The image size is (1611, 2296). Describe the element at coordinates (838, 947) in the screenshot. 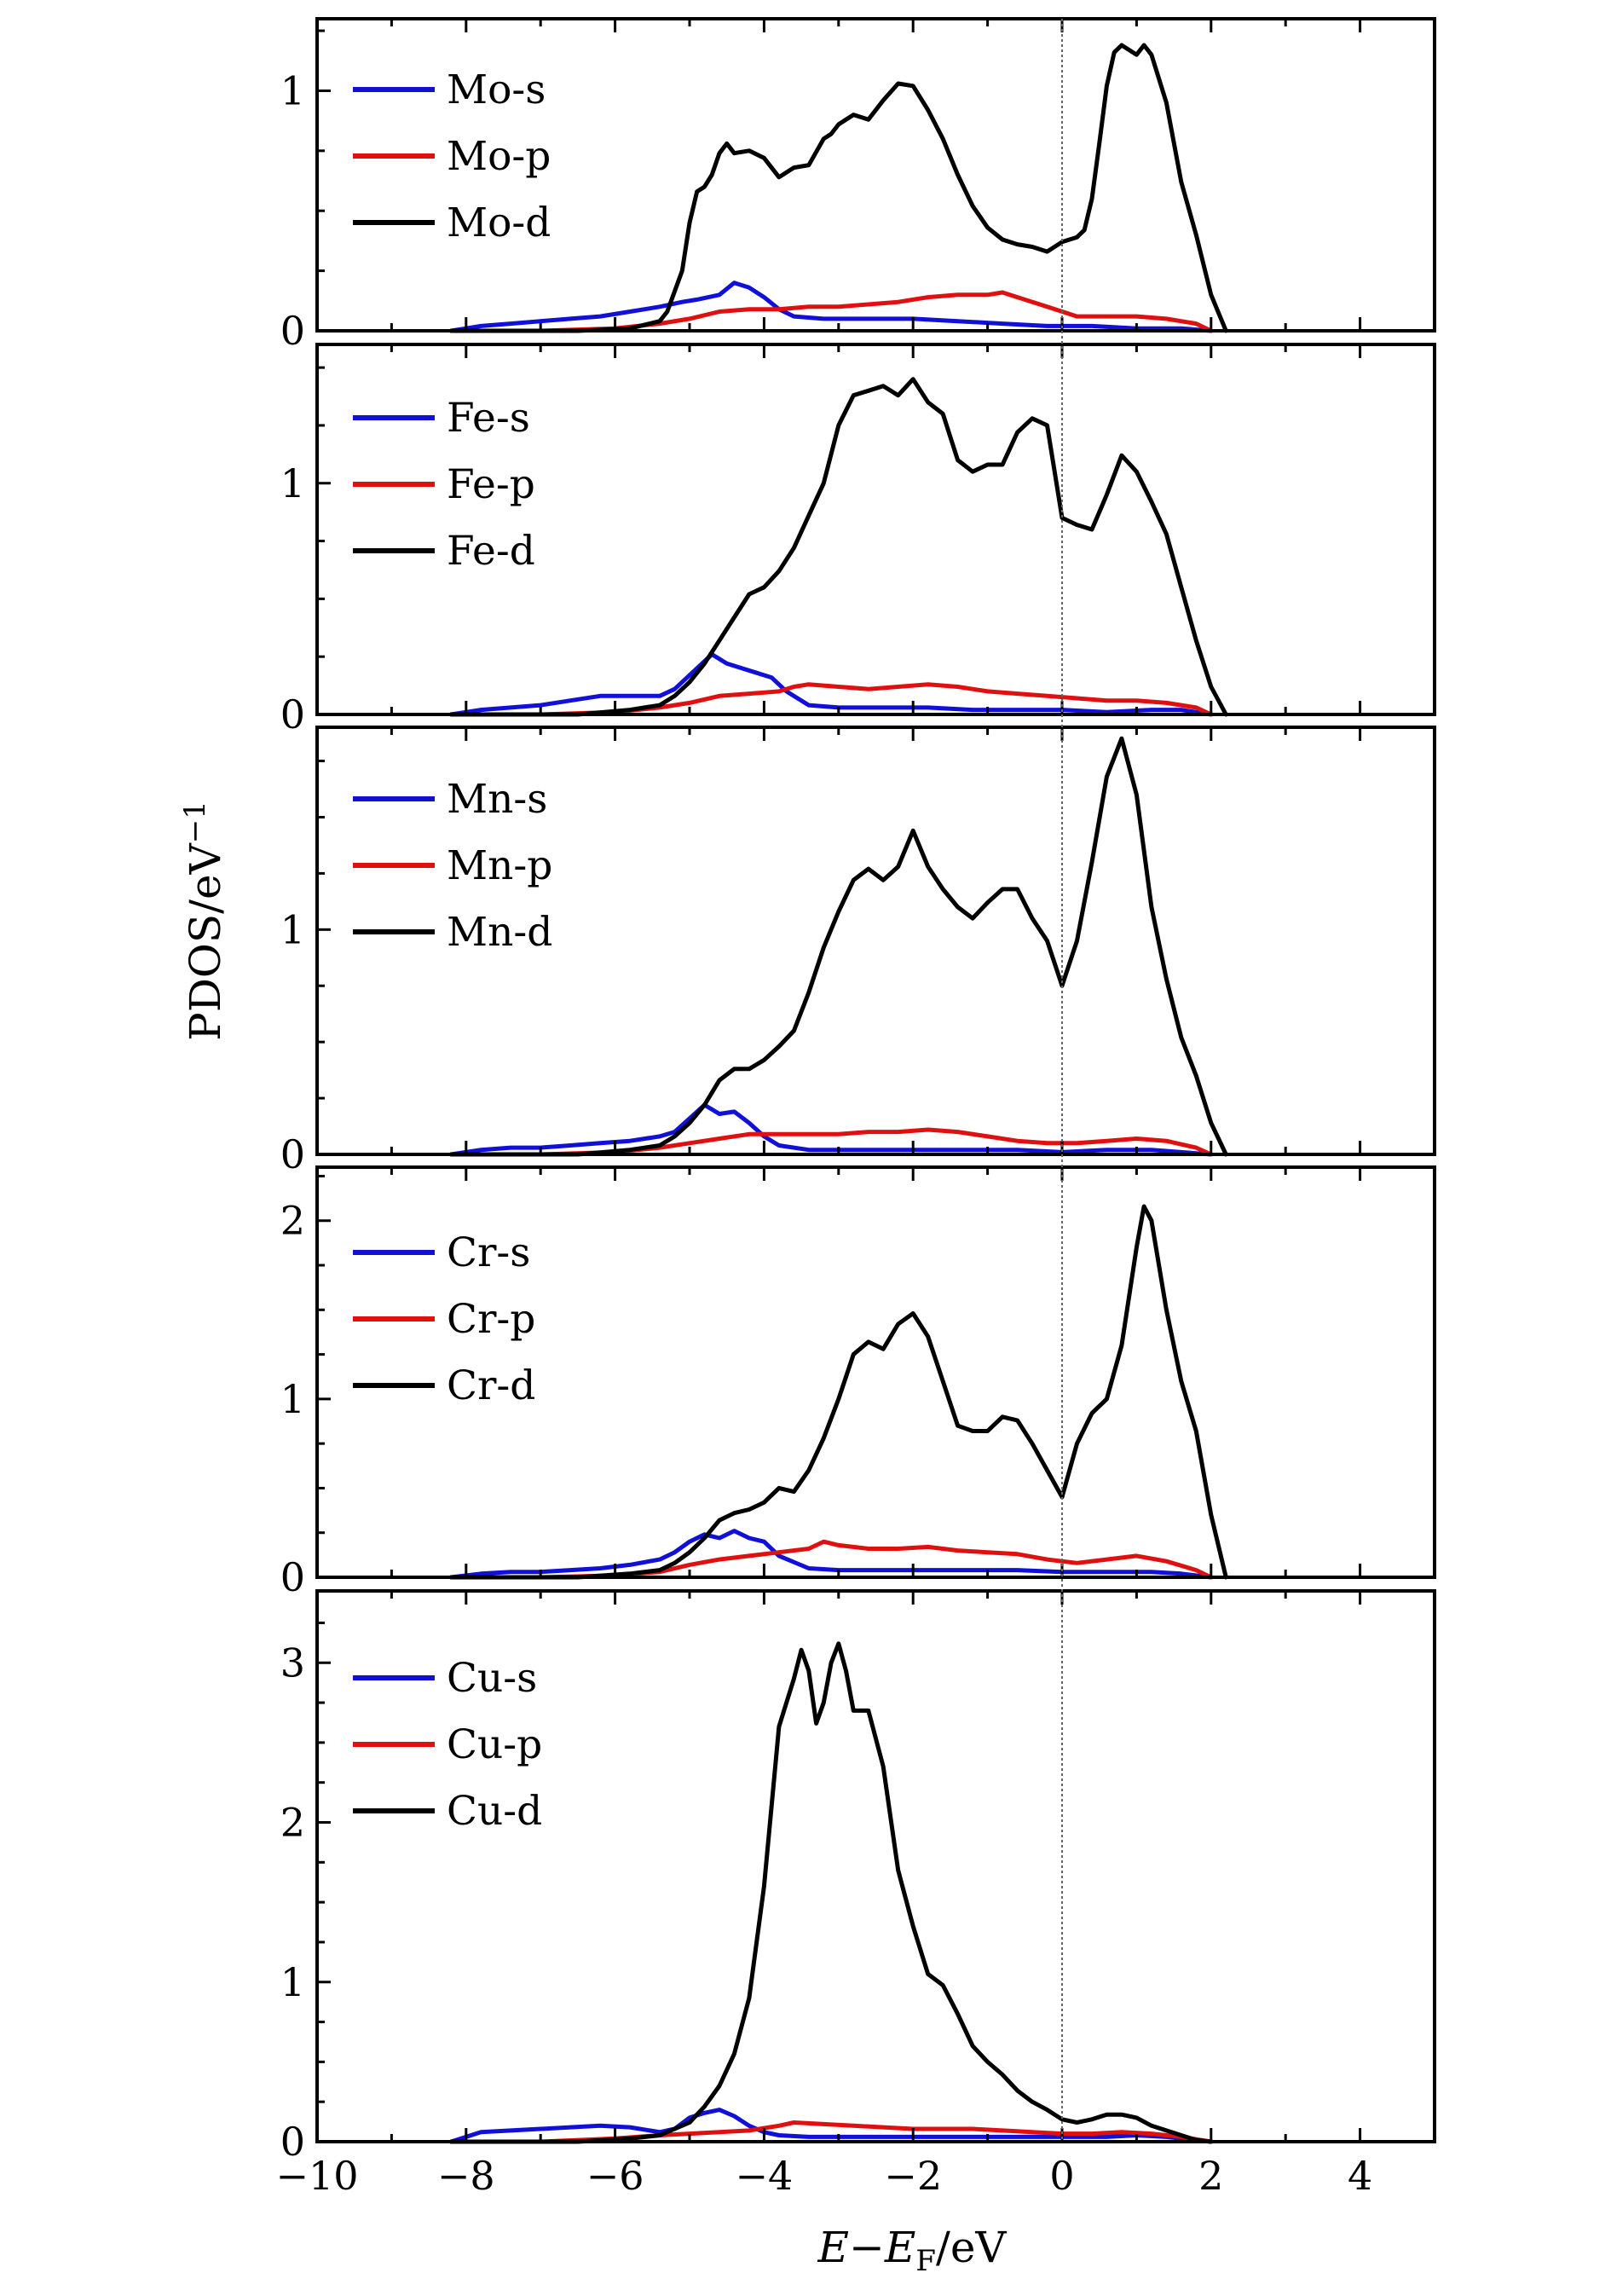

I see `series-mn-d` at that location.